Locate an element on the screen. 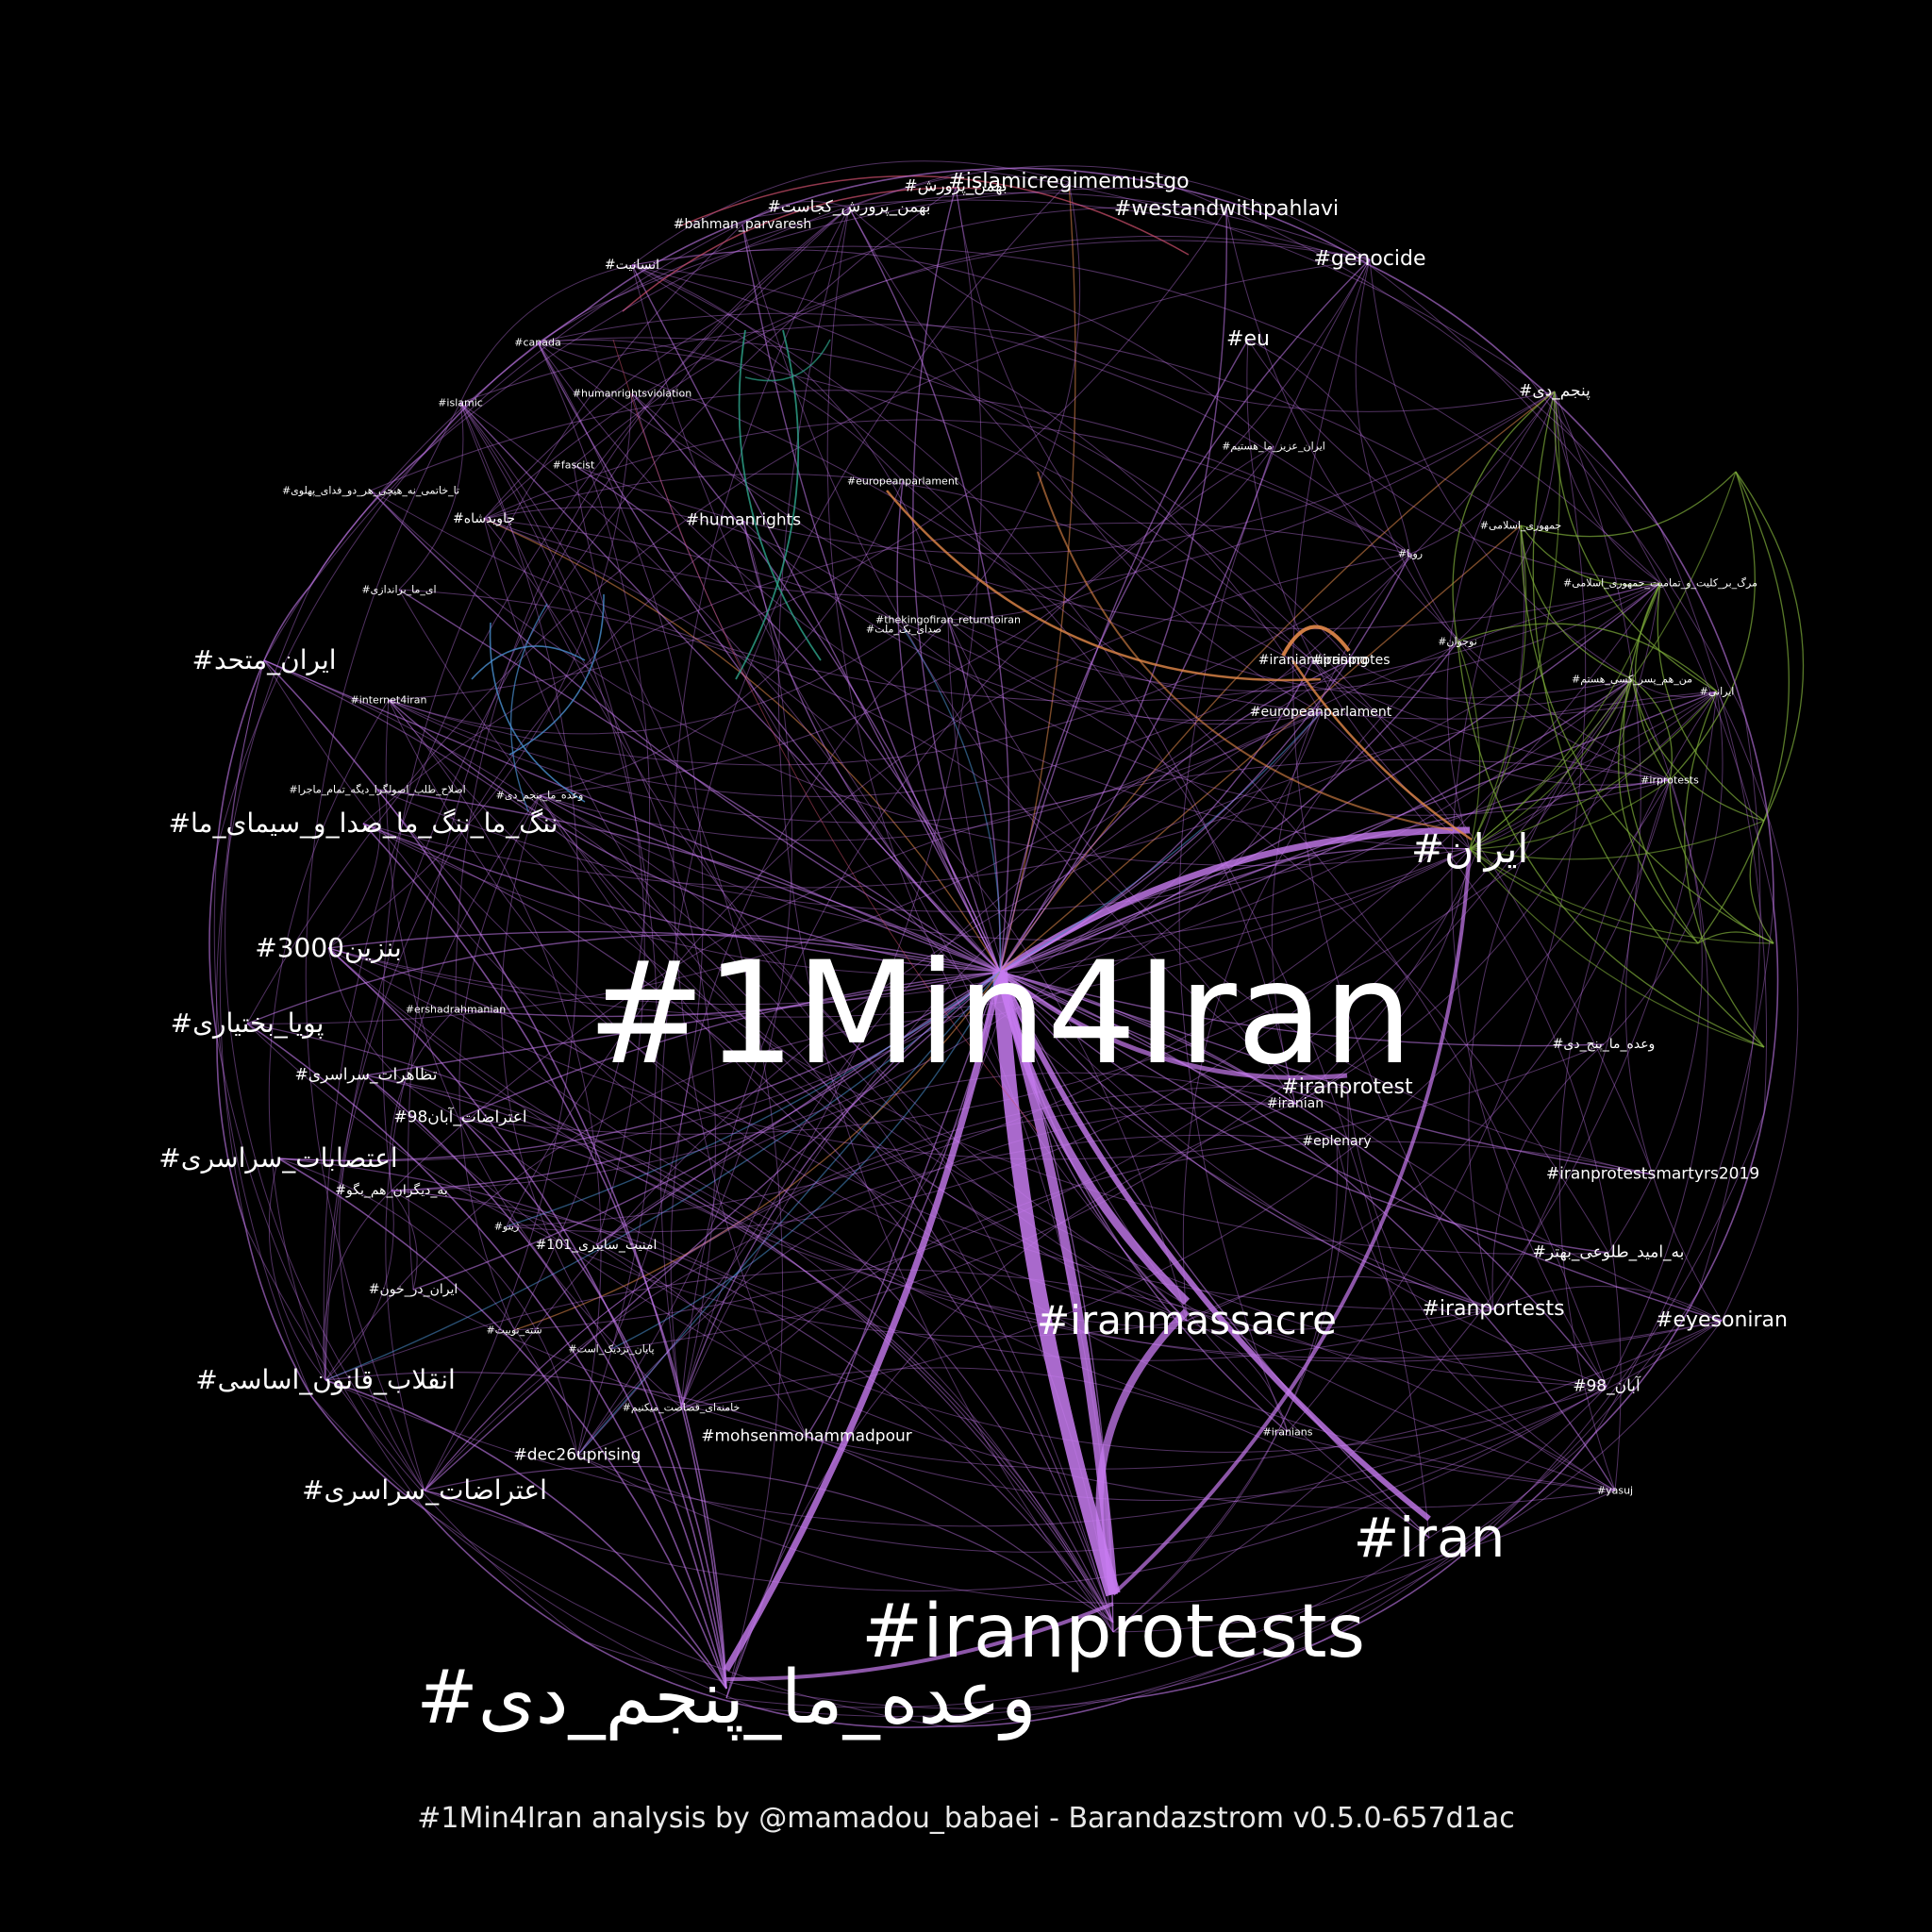 The width and height of the screenshot is (1932, 1932). edge-hub-sedaye is located at coordinates (953, 801).